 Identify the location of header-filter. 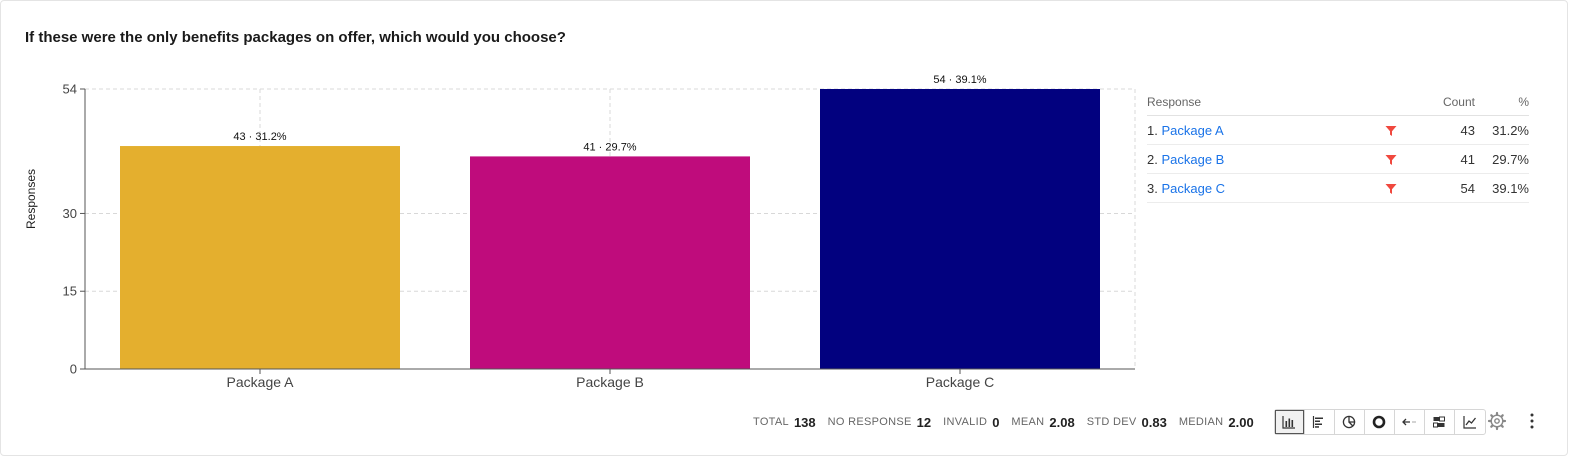
(1405, 102).